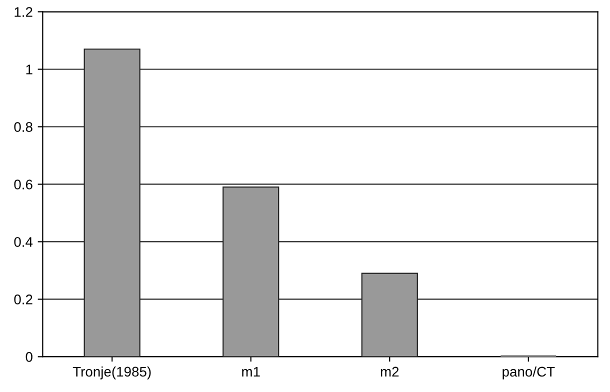 This screenshot has height=392, width=610. Describe the element at coordinates (23, 12) in the screenshot. I see `y-tick-label: 1.2` at that location.